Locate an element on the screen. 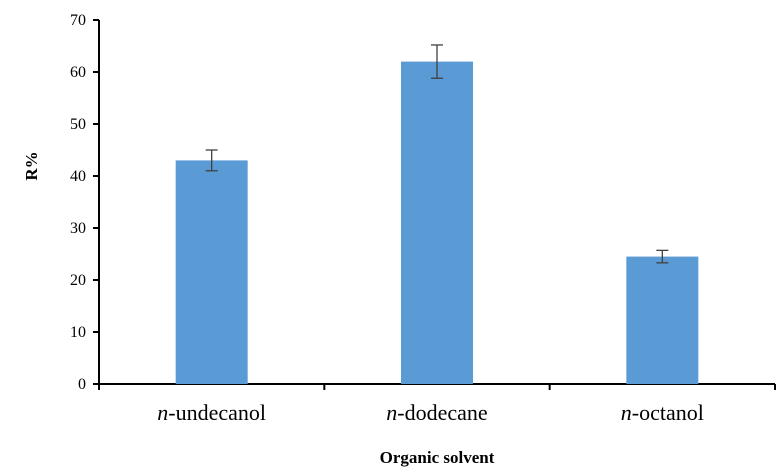  y-tick-label: 0 is located at coordinates (82, 384).